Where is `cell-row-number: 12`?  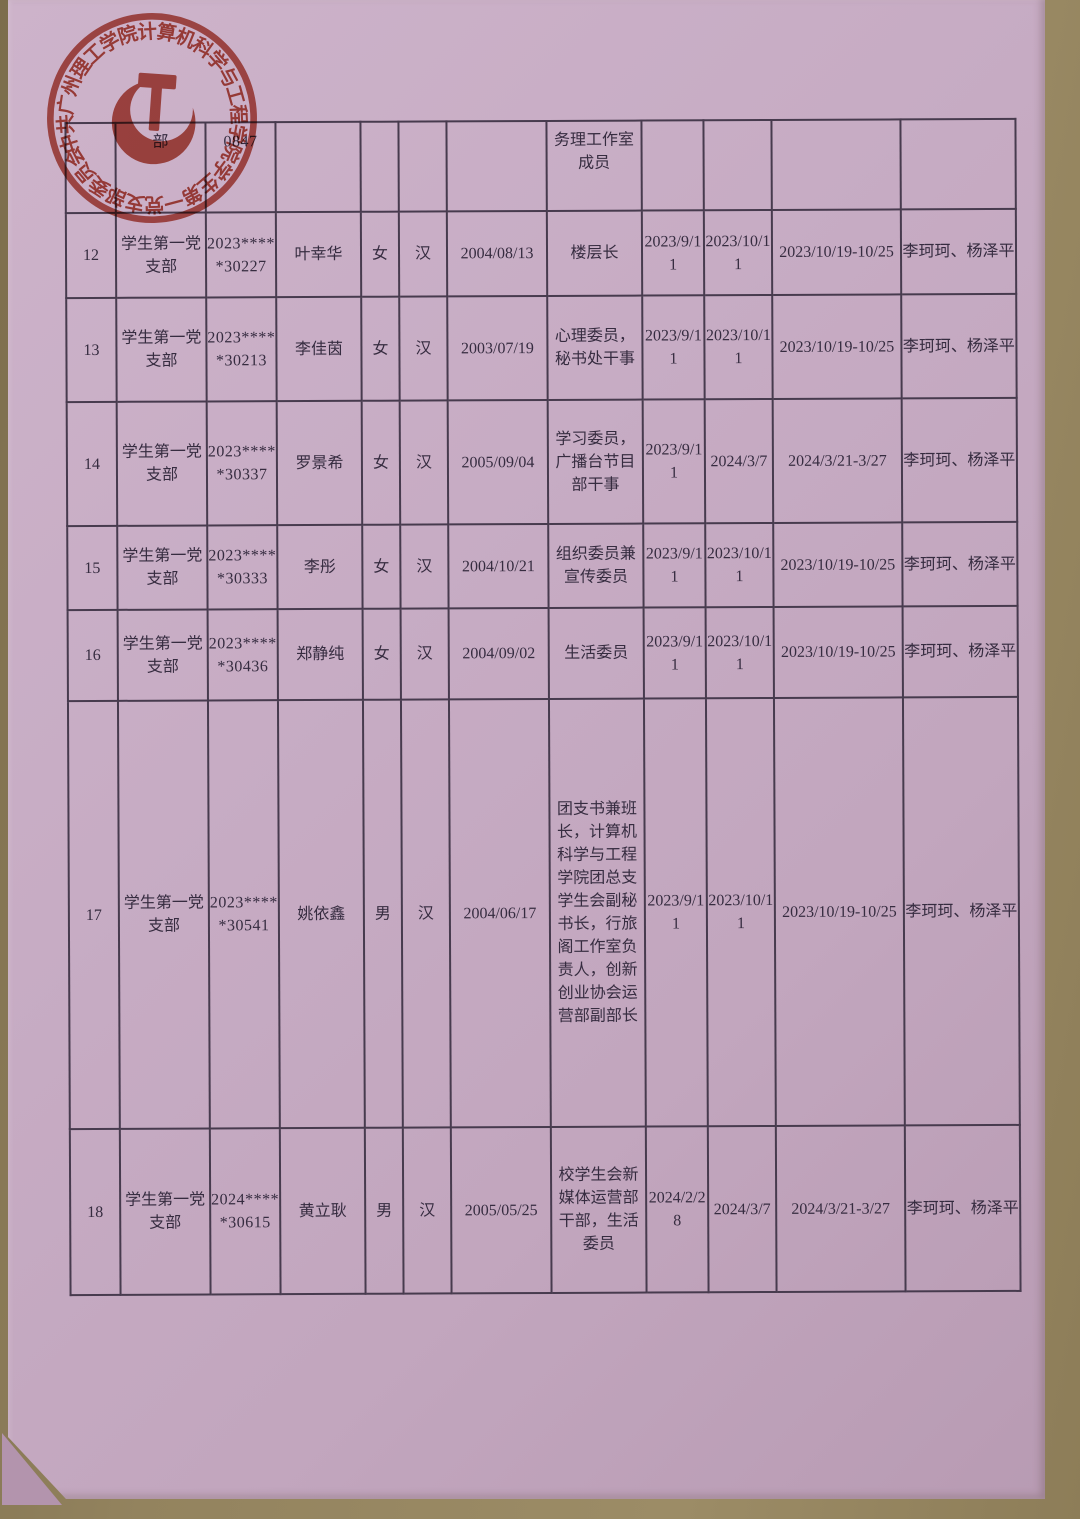 cell-row-number: 12 is located at coordinates (91, 255).